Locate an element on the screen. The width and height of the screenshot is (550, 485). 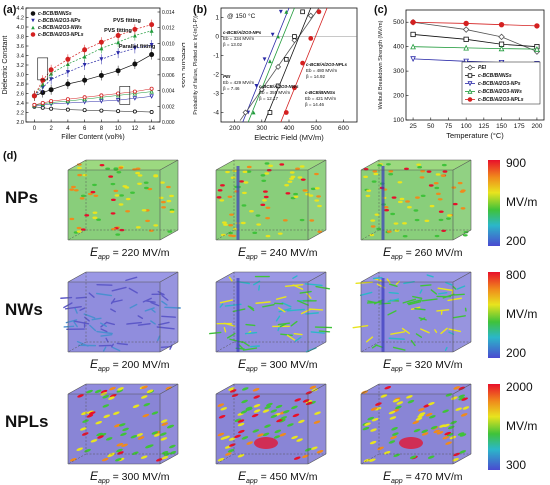
panel-b-temp-label: @ 150 °C is located at coordinates (241, 16).